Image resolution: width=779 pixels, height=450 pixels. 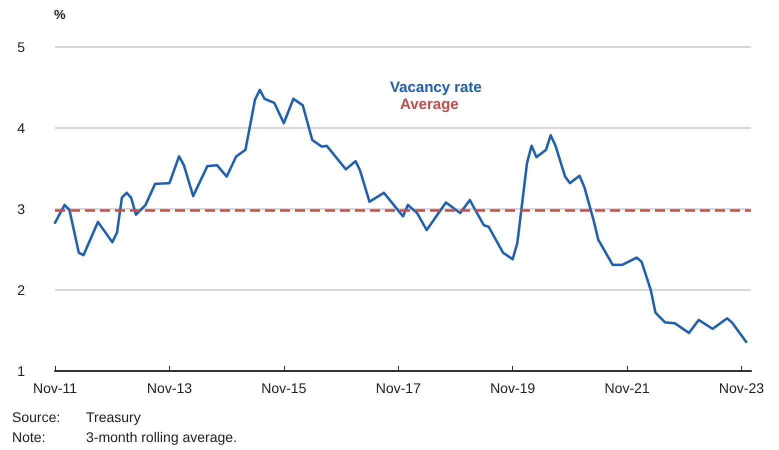 I want to click on text: Note: 3-month rolling average., so click(x=124, y=437).